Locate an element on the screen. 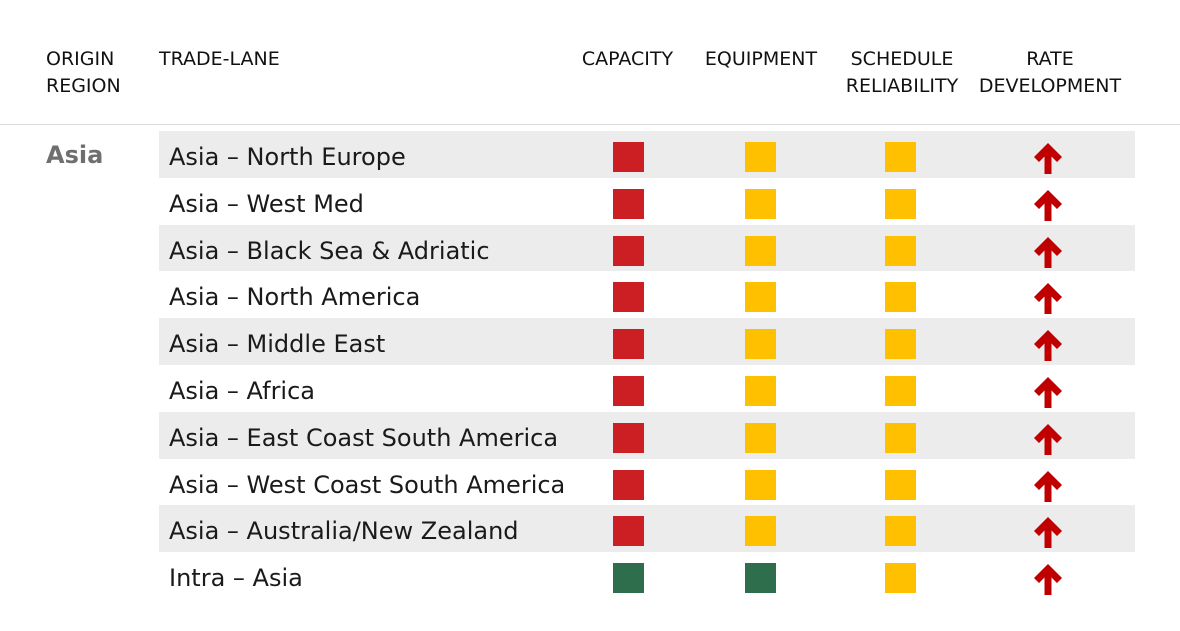 The width and height of the screenshot is (1180, 631). trade-lane-label: Asia – West Coast South America is located at coordinates (367, 484).